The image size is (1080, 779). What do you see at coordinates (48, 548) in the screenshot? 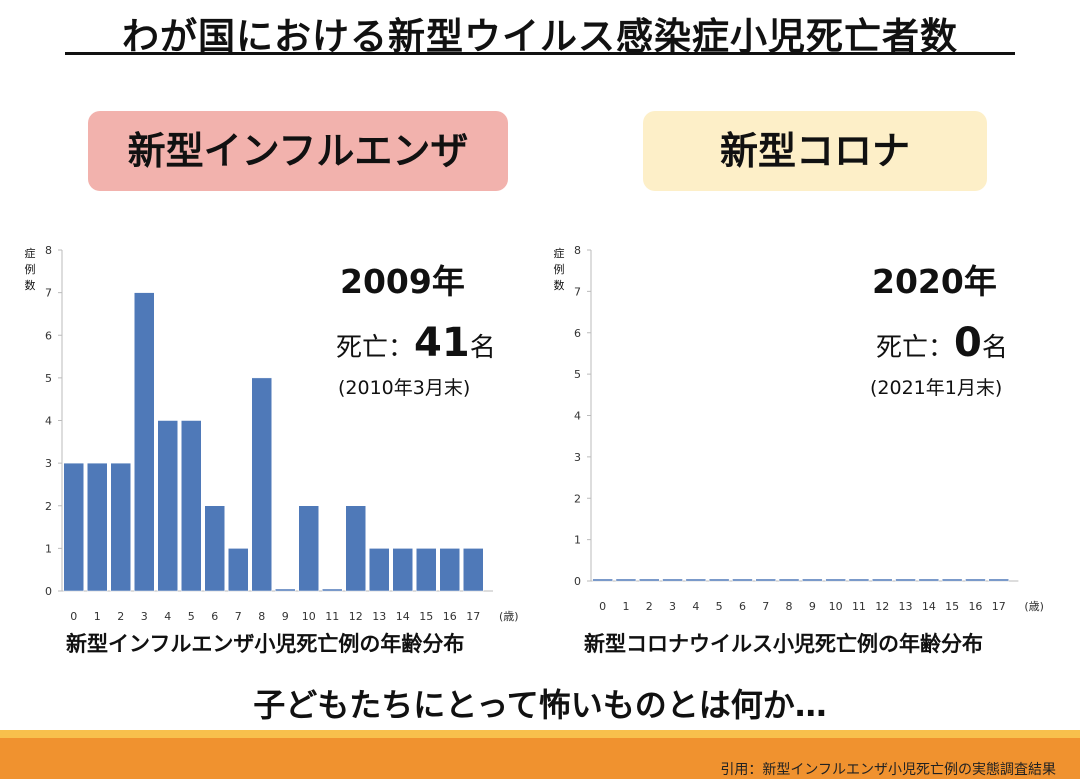
I see `flu-y-tick-label: 1` at bounding box center [48, 548].